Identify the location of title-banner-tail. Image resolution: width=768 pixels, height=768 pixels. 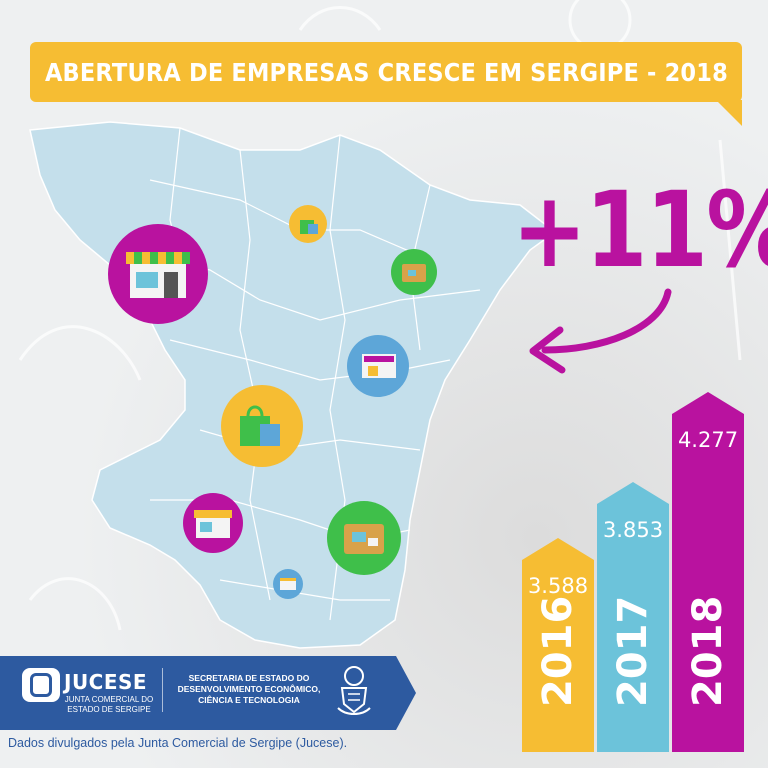
(729, 113).